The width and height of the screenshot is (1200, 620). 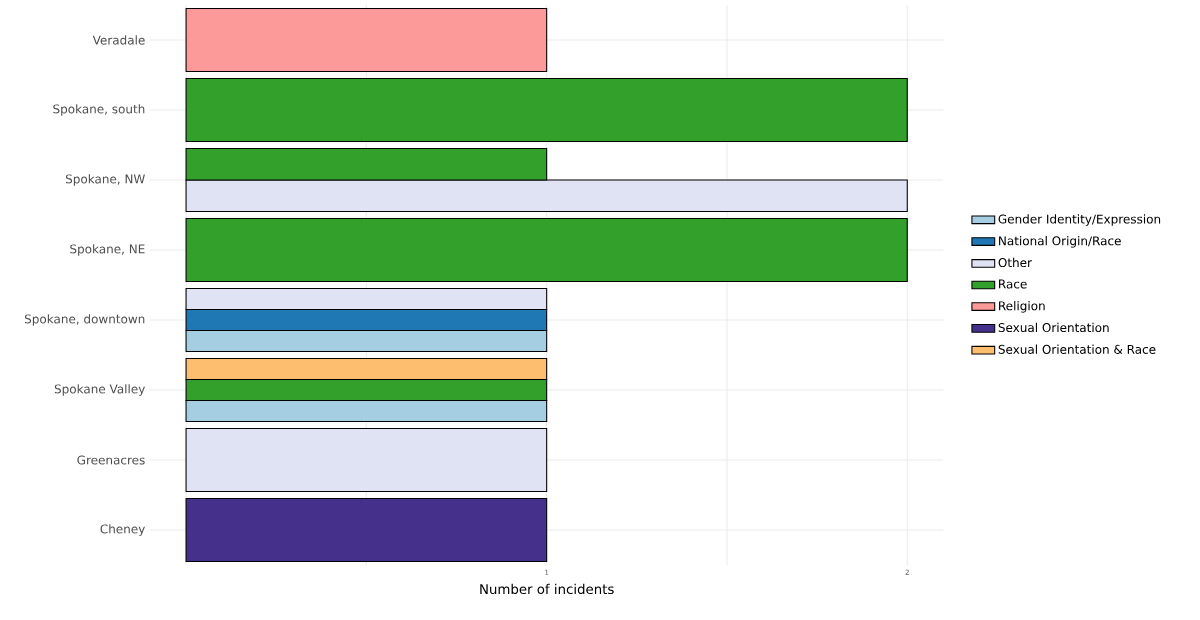 I want to click on x-axis-title: Number of incidents, so click(x=547, y=589).